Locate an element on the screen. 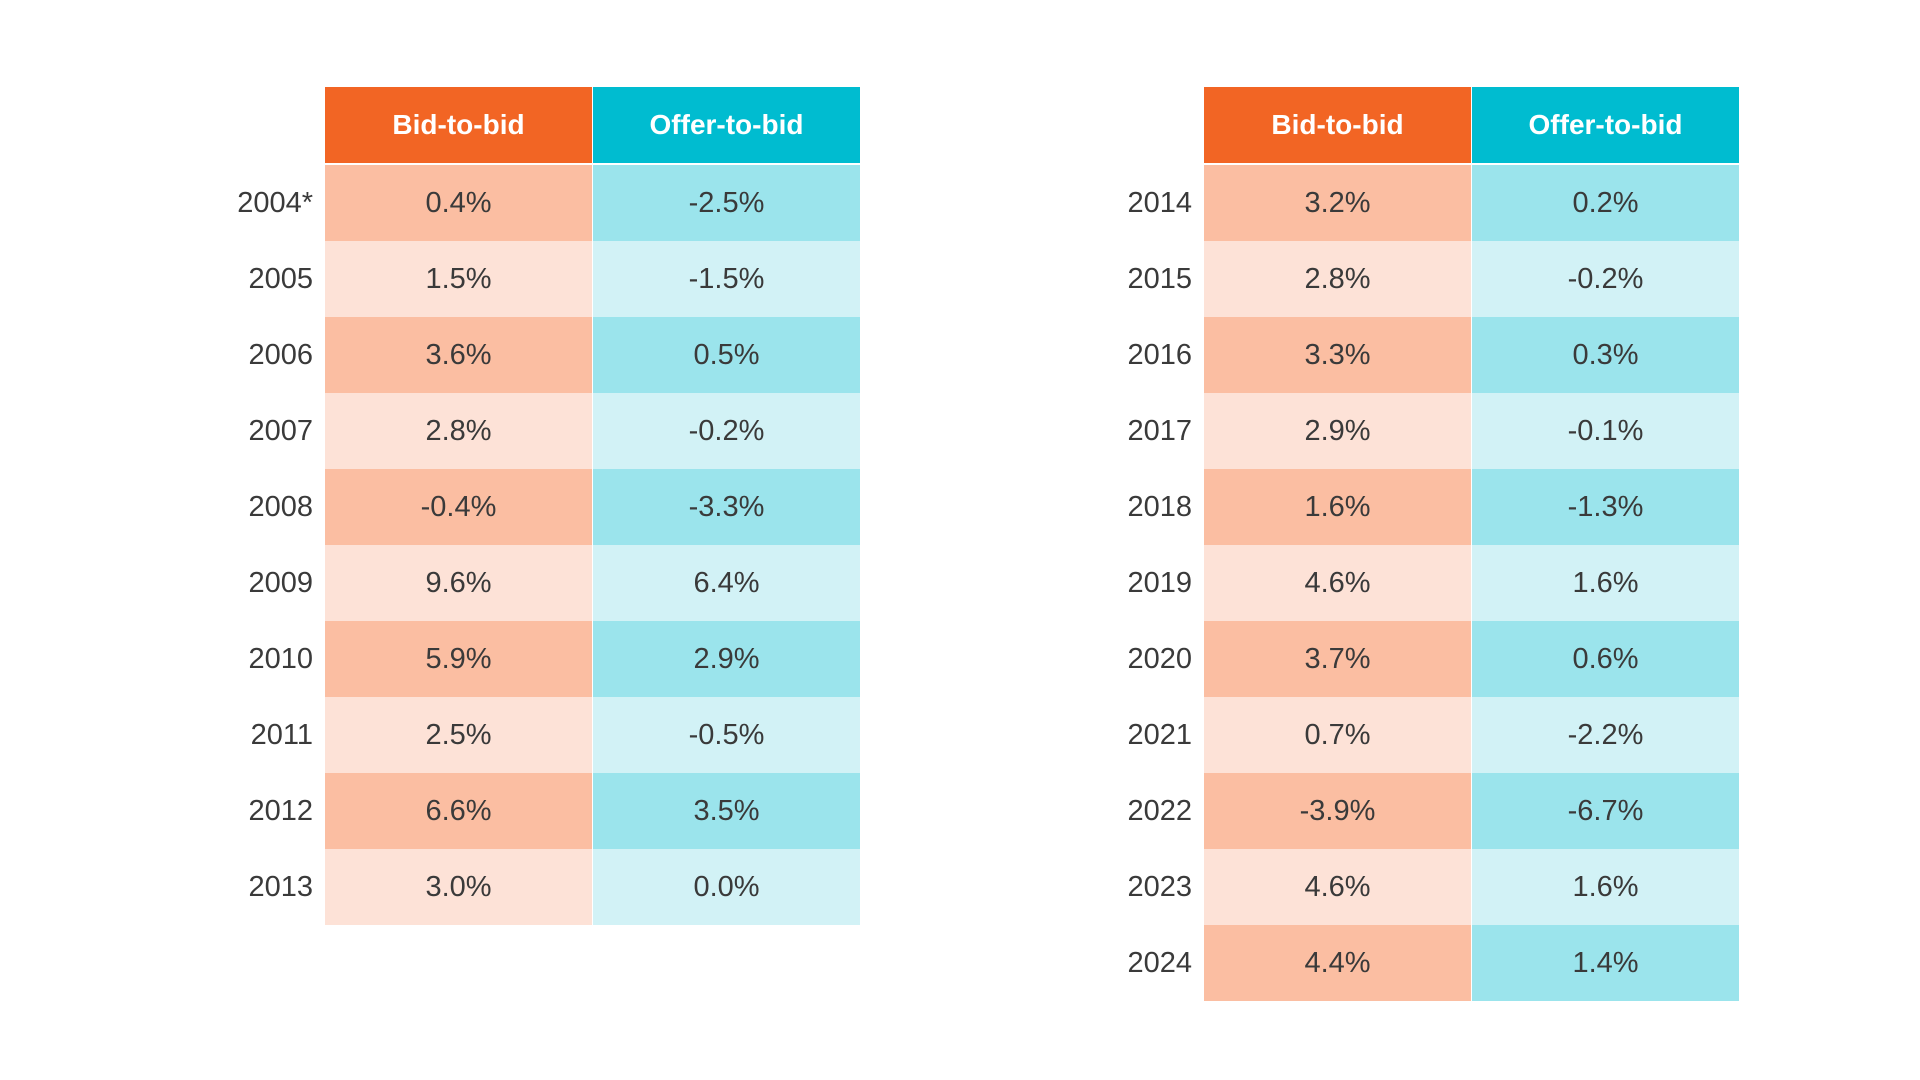 The width and height of the screenshot is (1920, 1080). table-row: 2022 -3.9% -6.7% is located at coordinates (1386, 811).